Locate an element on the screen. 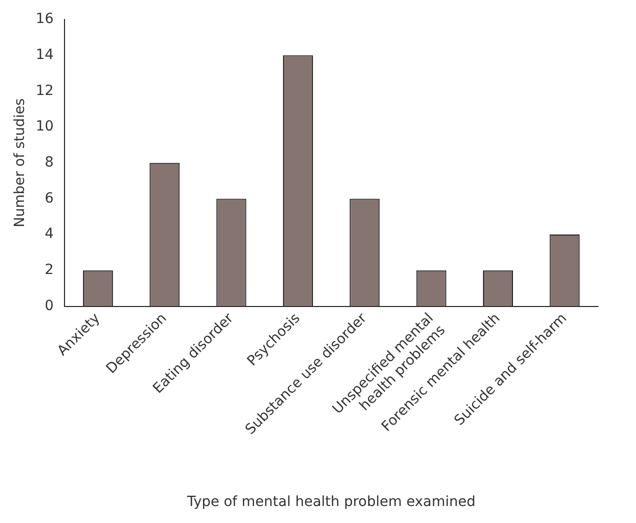 The image size is (636, 523). y-tick-label: 12 is located at coordinates (45, 90).